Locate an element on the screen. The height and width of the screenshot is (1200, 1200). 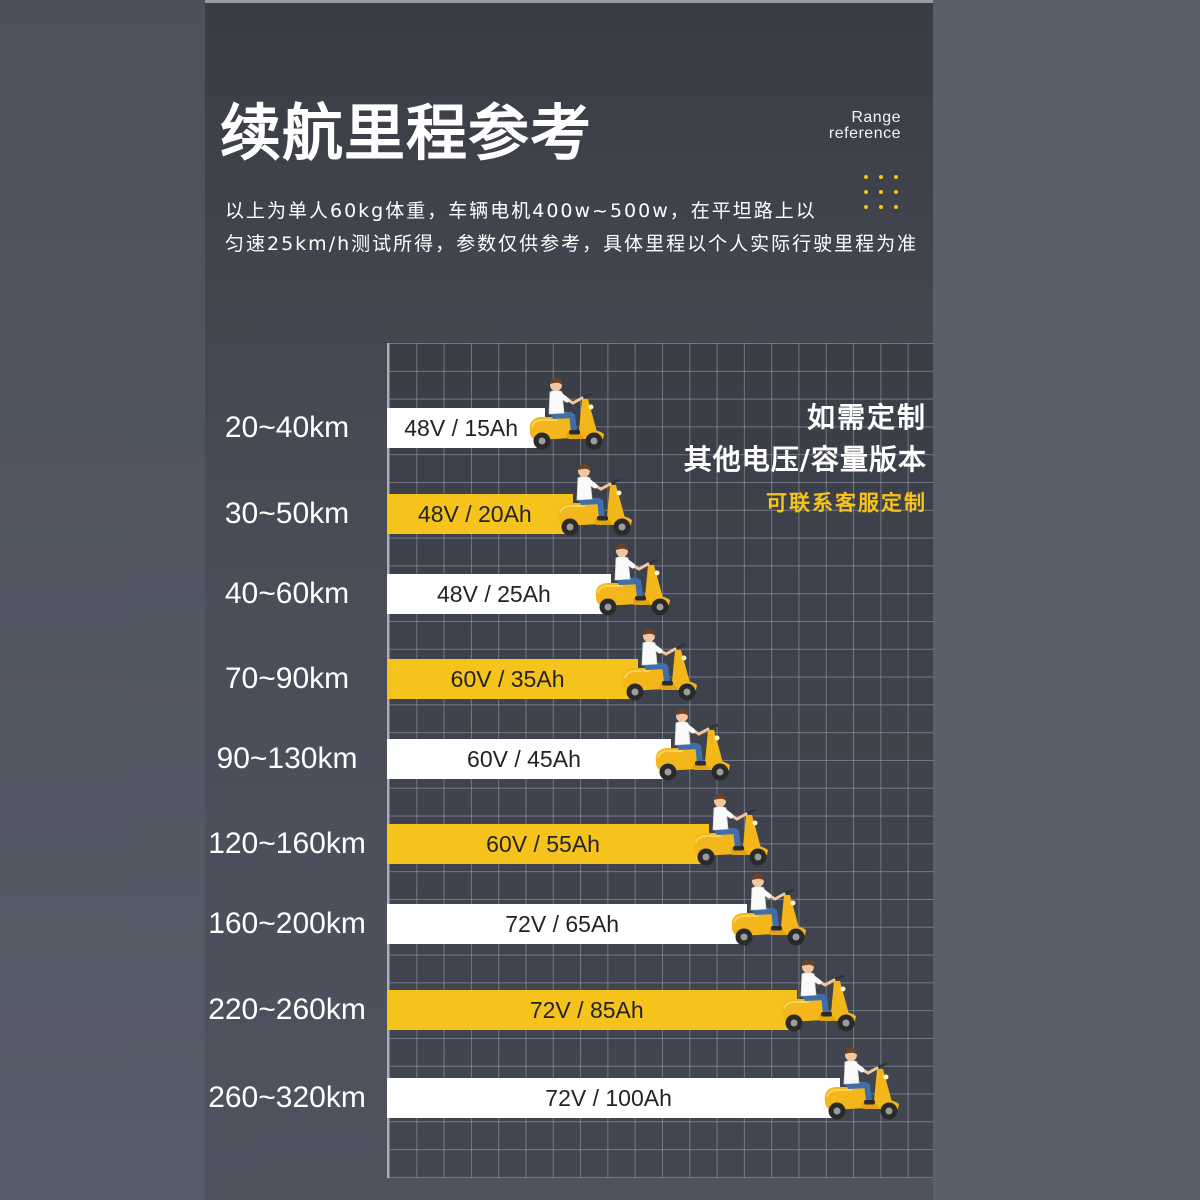
dot-grid-icon is located at coordinates (882, 193).